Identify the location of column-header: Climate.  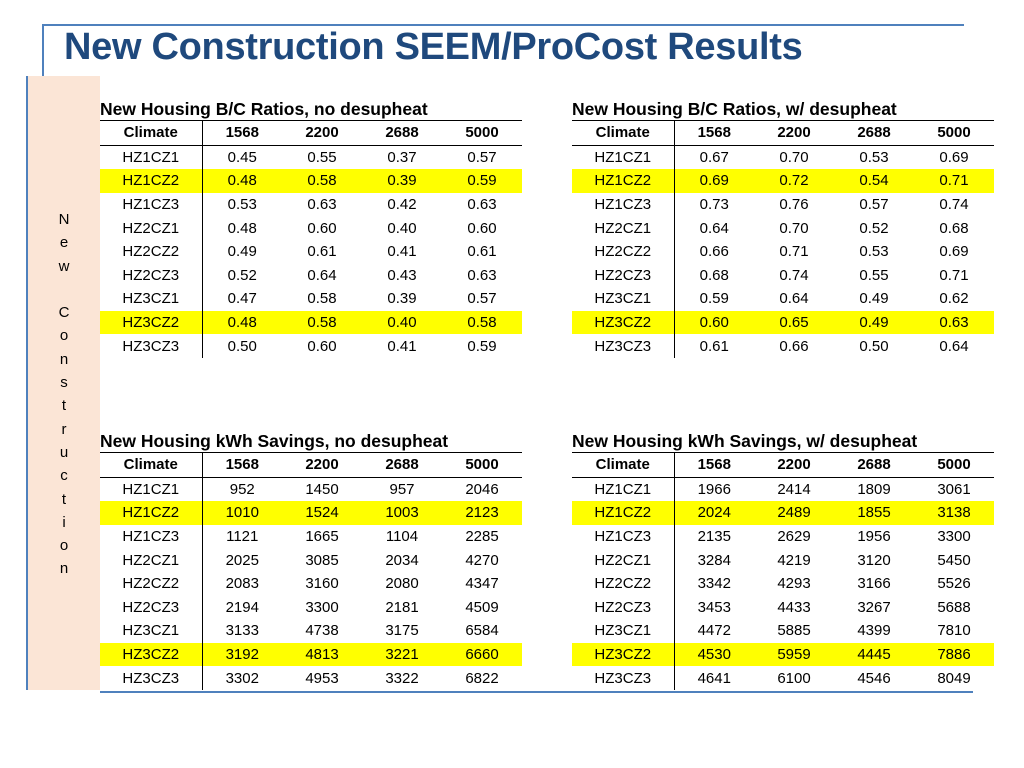
(623, 465).